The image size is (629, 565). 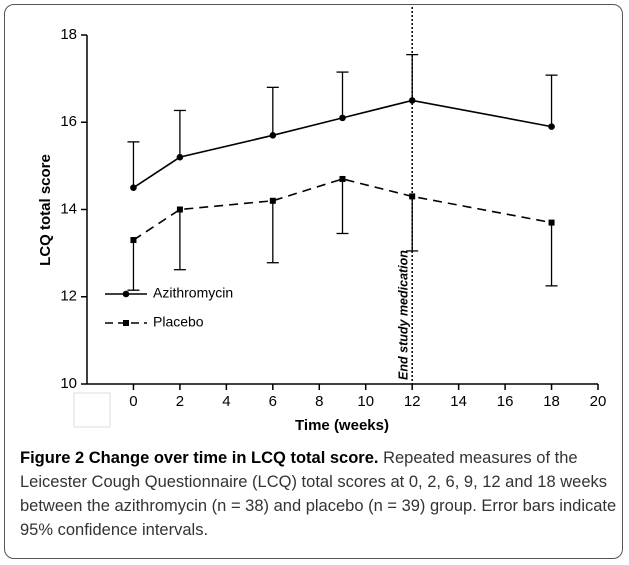 What do you see at coordinates (68, 121) in the screenshot?
I see `y-tick-label: 16` at bounding box center [68, 121].